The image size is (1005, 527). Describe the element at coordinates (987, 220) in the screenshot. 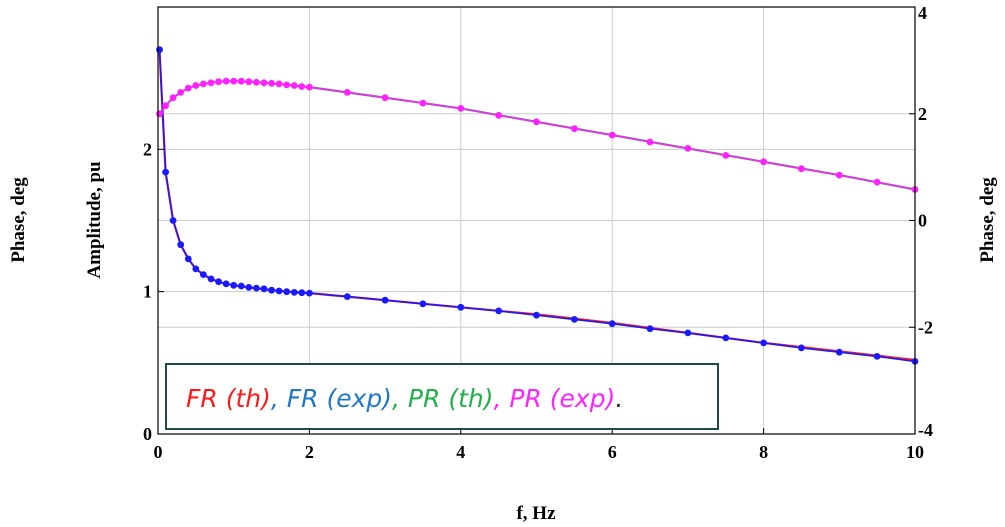

I see `y-axis-title-right: Phase, deg` at that location.